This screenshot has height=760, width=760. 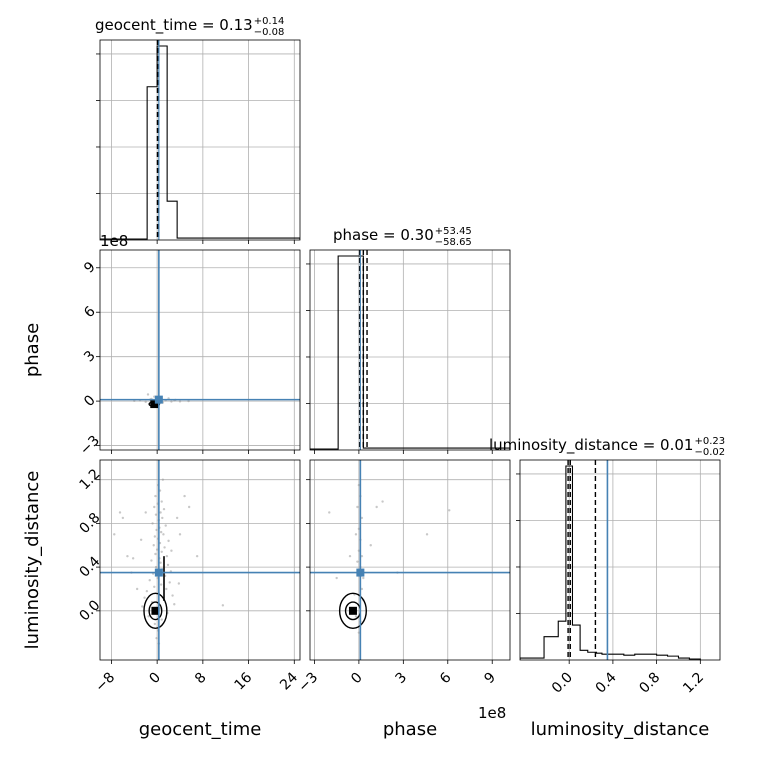 I want to click on title-minus-phase: −58.65, so click(x=453, y=242).